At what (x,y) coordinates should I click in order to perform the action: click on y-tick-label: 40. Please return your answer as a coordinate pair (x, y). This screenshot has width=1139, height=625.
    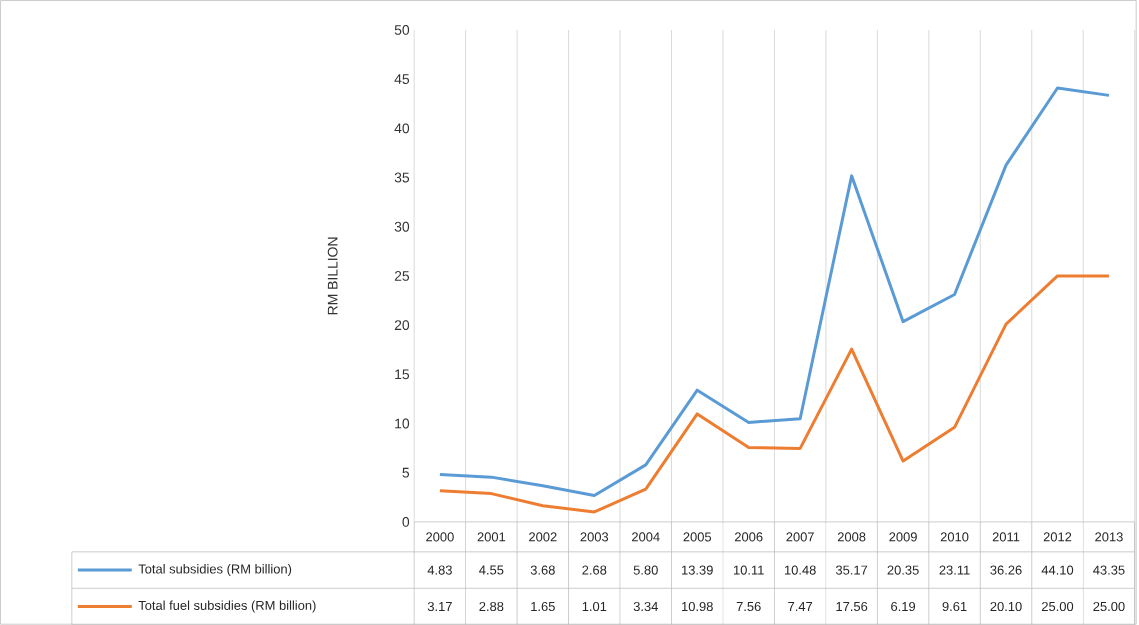
    Looking at the image, I should click on (402, 128).